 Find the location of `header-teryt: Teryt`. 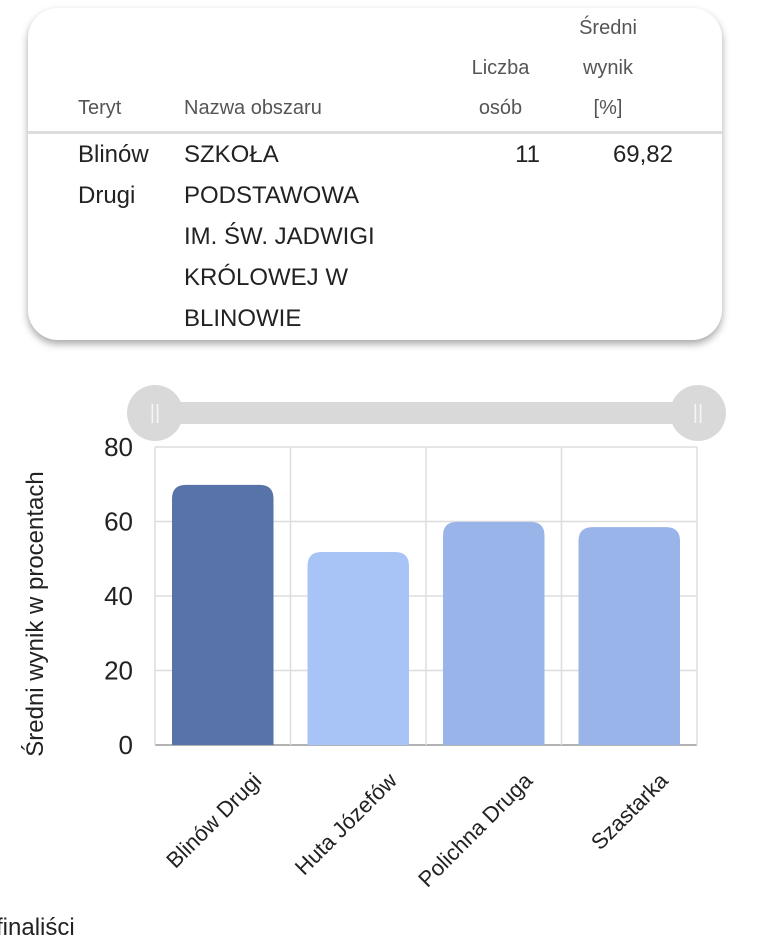

header-teryt: Teryt is located at coordinates (100, 108).